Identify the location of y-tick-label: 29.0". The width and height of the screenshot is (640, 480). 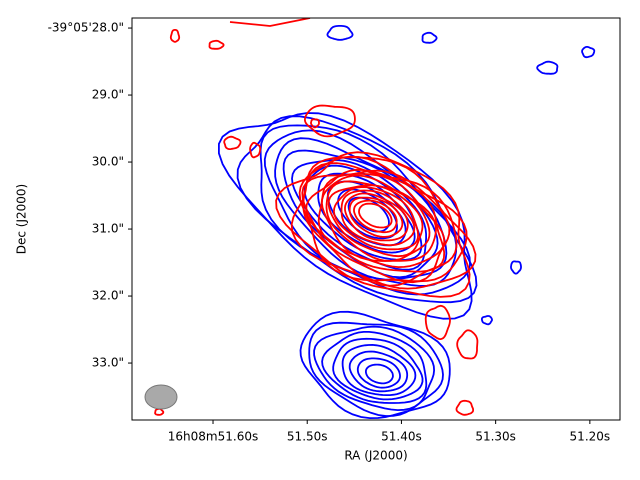
(108, 95).